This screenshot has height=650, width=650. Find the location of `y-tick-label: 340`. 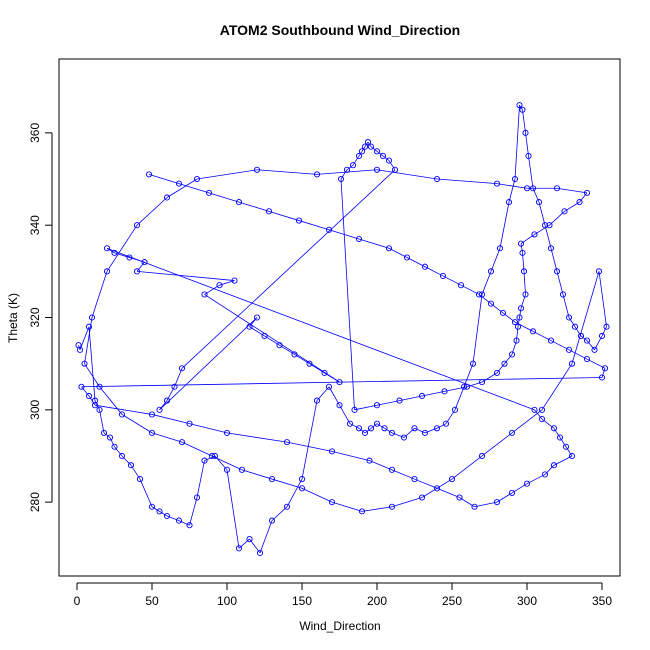

y-tick-label: 340 is located at coordinates (35, 225).